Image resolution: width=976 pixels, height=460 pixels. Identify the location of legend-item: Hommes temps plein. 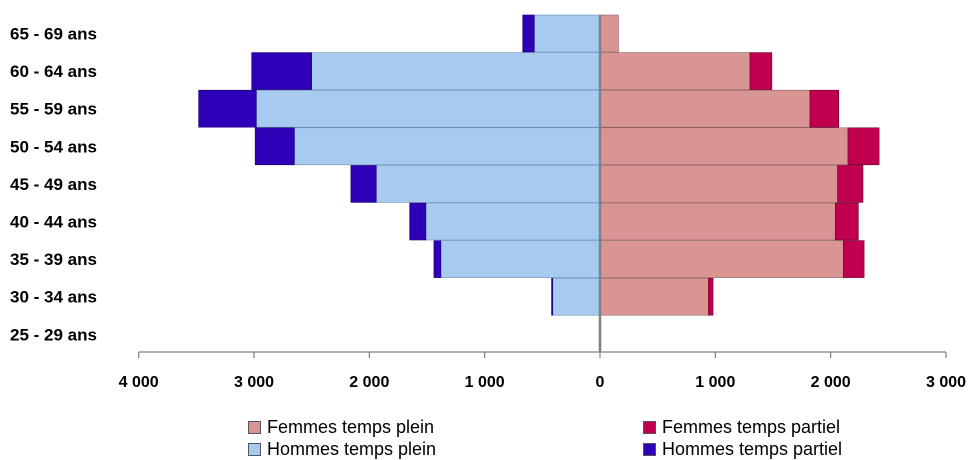
(342, 449).